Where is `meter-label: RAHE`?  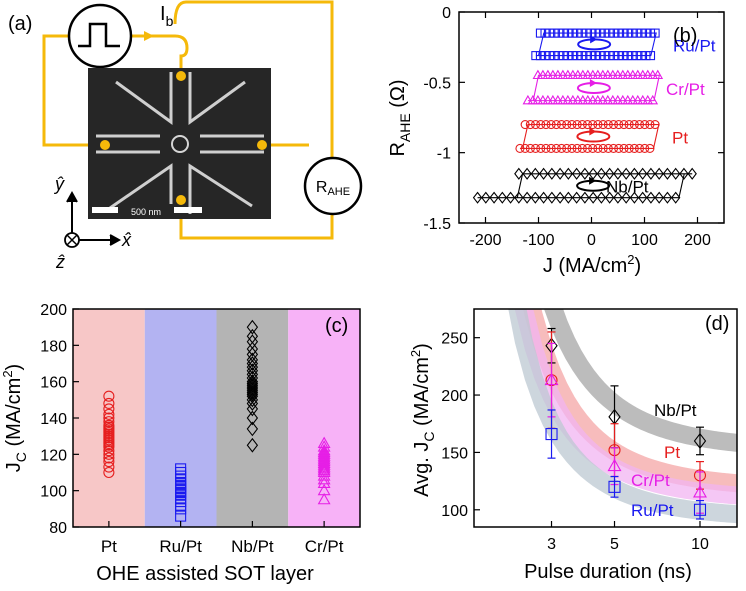
meter-label: RAHE is located at coordinates (333, 188).